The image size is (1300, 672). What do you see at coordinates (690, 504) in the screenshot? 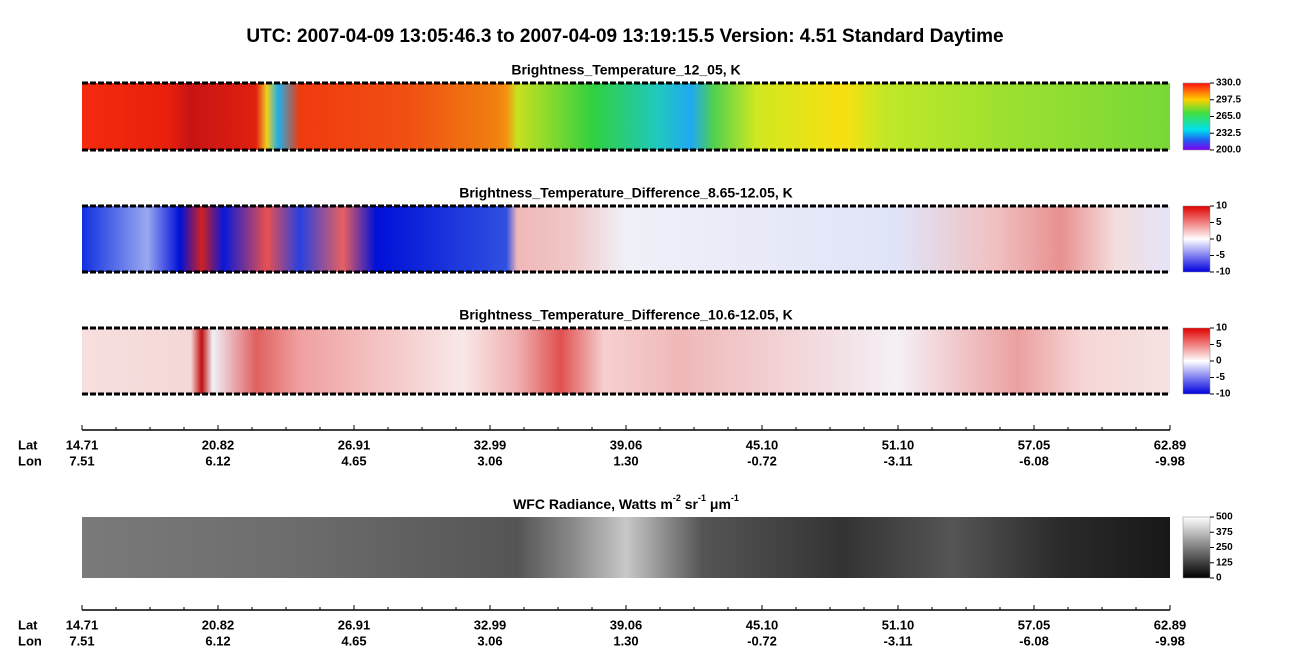
I see `title-part: sr` at bounding box center [690, 504].